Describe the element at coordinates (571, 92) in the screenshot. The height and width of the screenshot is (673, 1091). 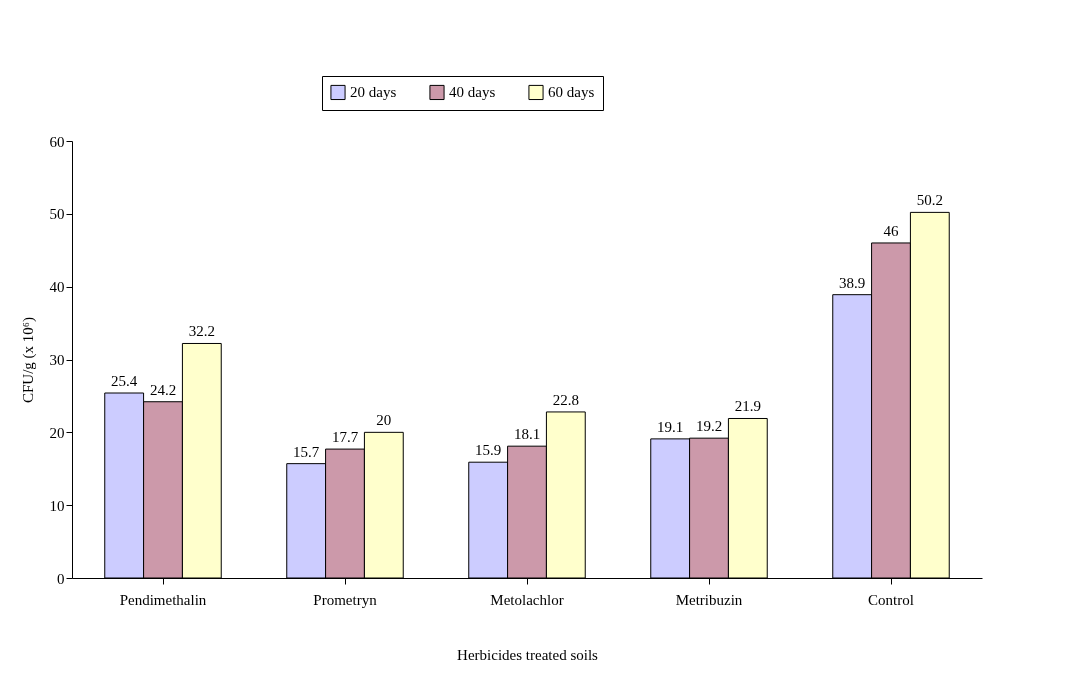
I see `legend-label: 60 days` at that location.